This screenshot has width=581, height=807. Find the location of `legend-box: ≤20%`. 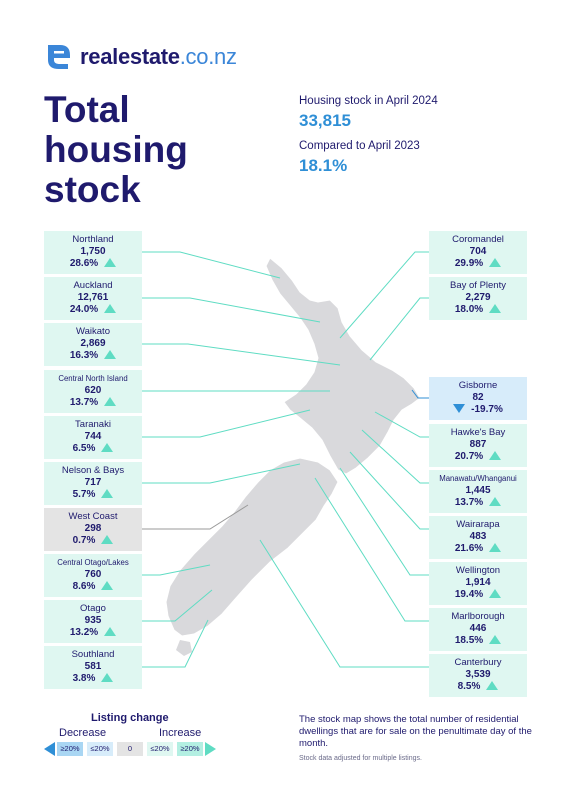

legend-box: ≤20% is located at coordinates (100, 749).